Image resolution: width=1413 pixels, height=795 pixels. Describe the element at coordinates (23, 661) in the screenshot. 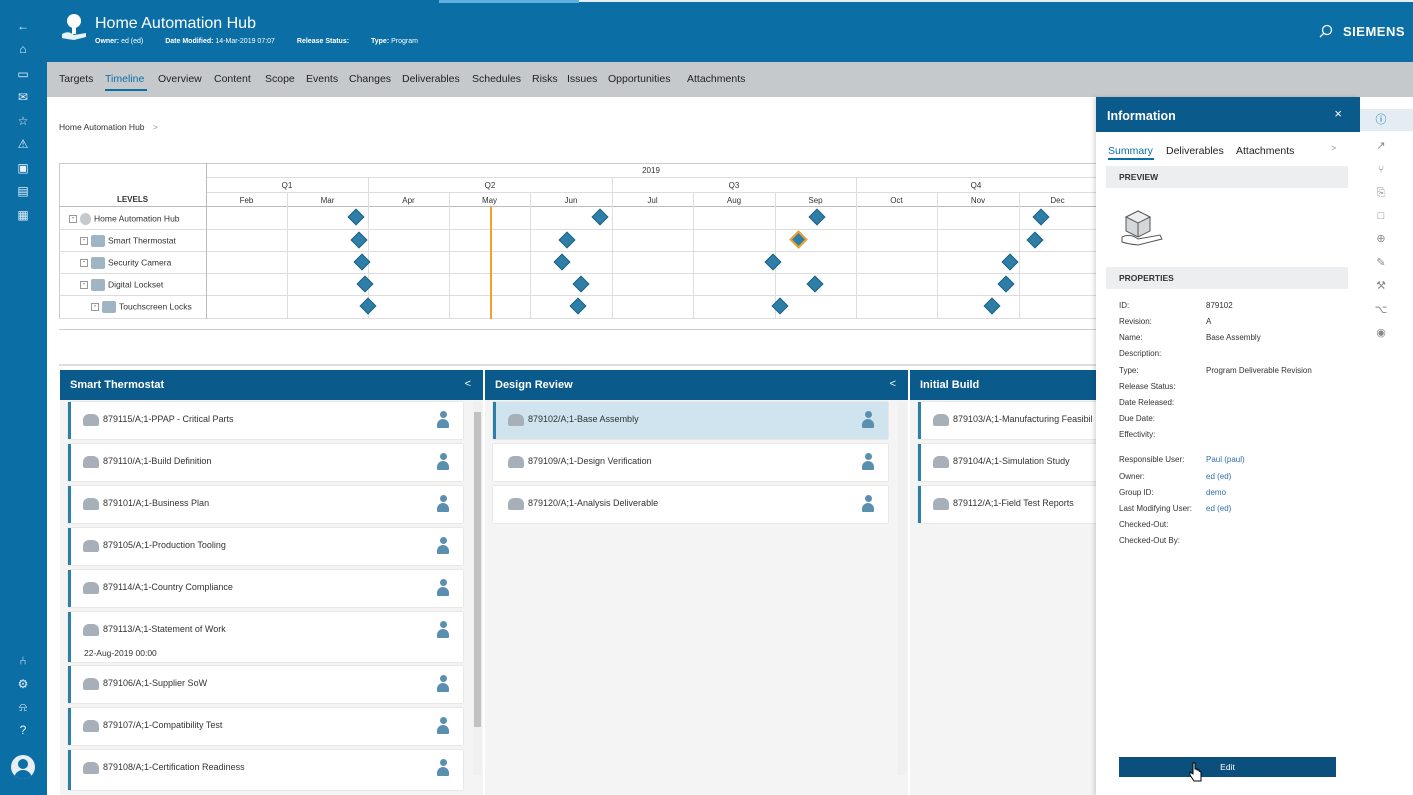

I see `fork-icon: ⑃` at that location.